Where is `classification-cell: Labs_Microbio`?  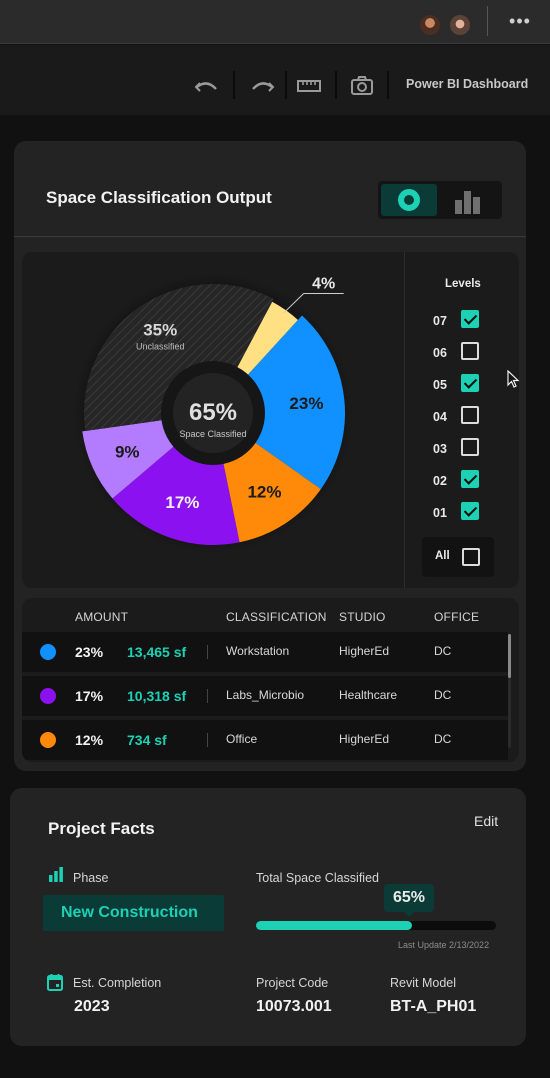 classification-cell: Labs_Microbio is located at coordinates (265, 695).